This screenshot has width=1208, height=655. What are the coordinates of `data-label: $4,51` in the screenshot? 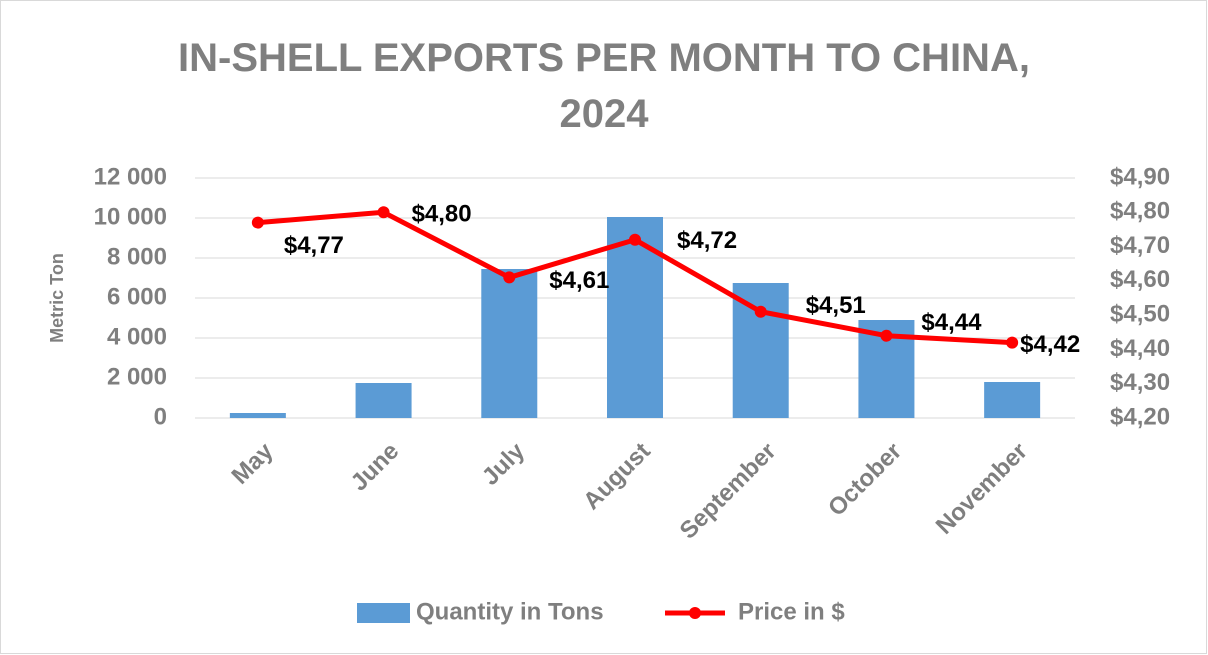 It's located at (836, 305).